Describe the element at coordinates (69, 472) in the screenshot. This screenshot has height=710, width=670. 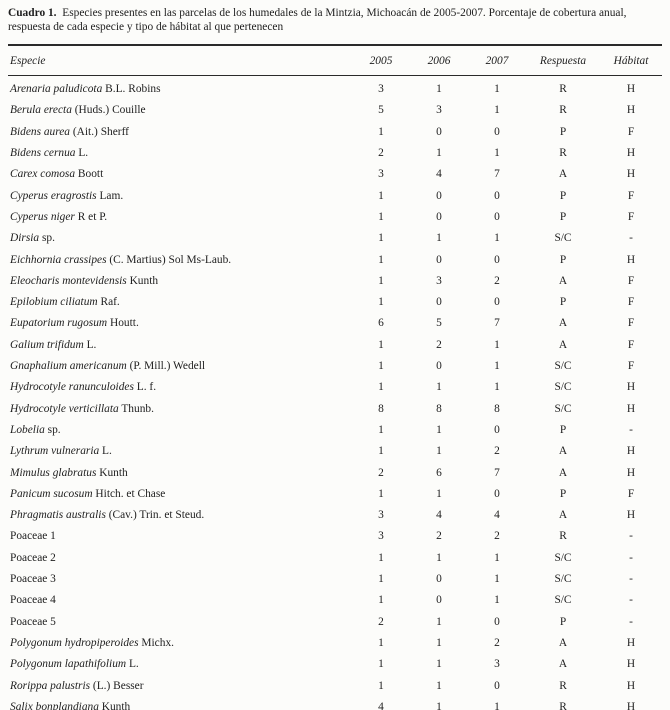
I see `species-name-cell: Mimulus glabratus Kunth` at that location.